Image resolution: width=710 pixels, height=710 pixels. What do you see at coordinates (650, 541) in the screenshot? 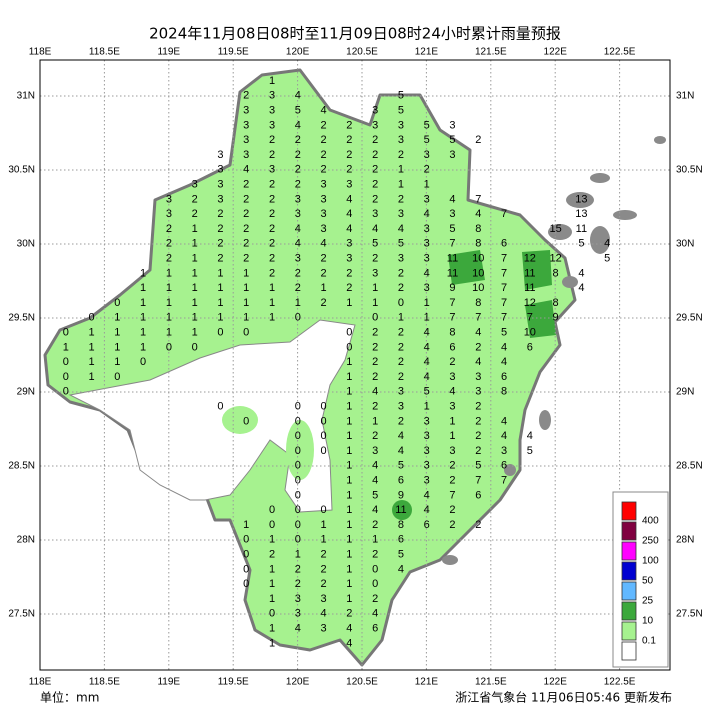
I see `legend-label: 250` at bounding box center [650, 541].